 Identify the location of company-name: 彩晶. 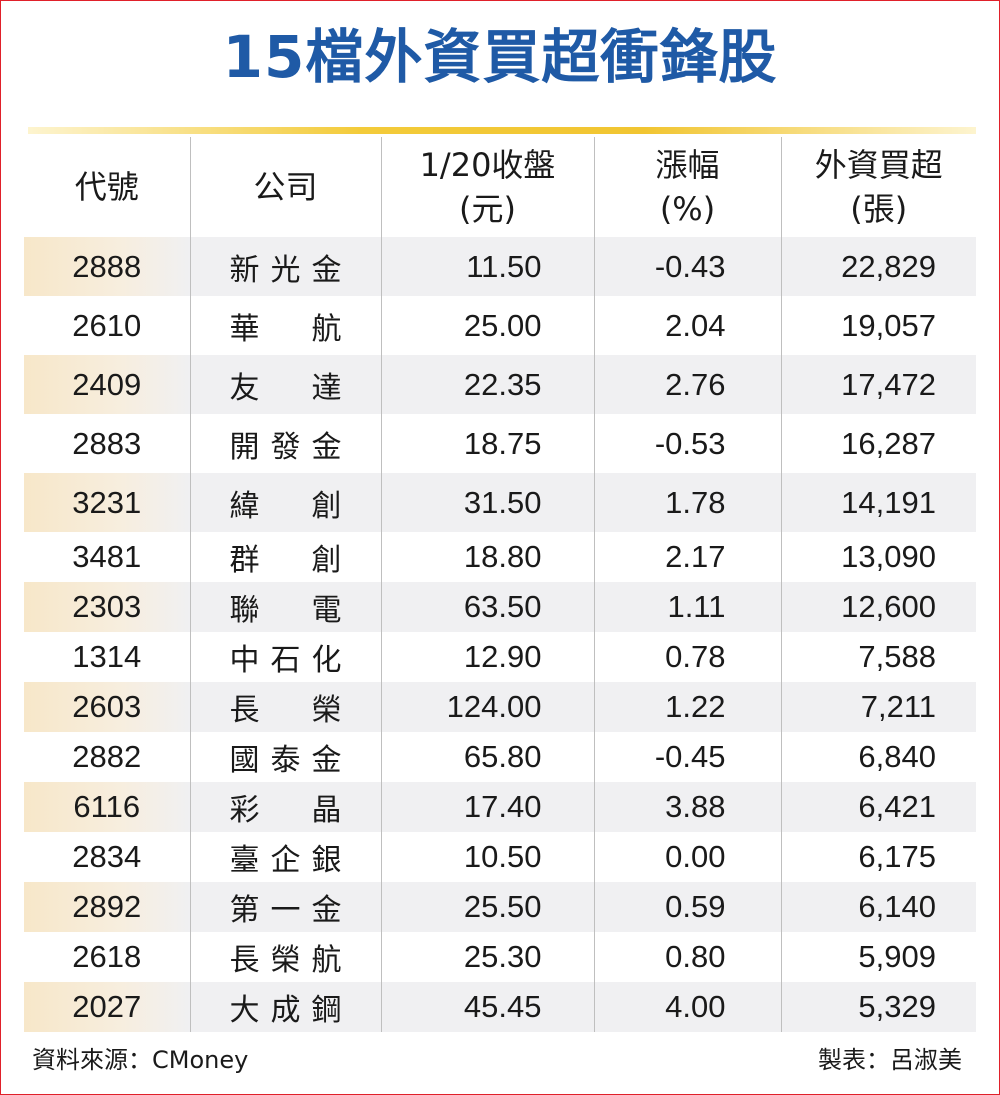
(285, 810).